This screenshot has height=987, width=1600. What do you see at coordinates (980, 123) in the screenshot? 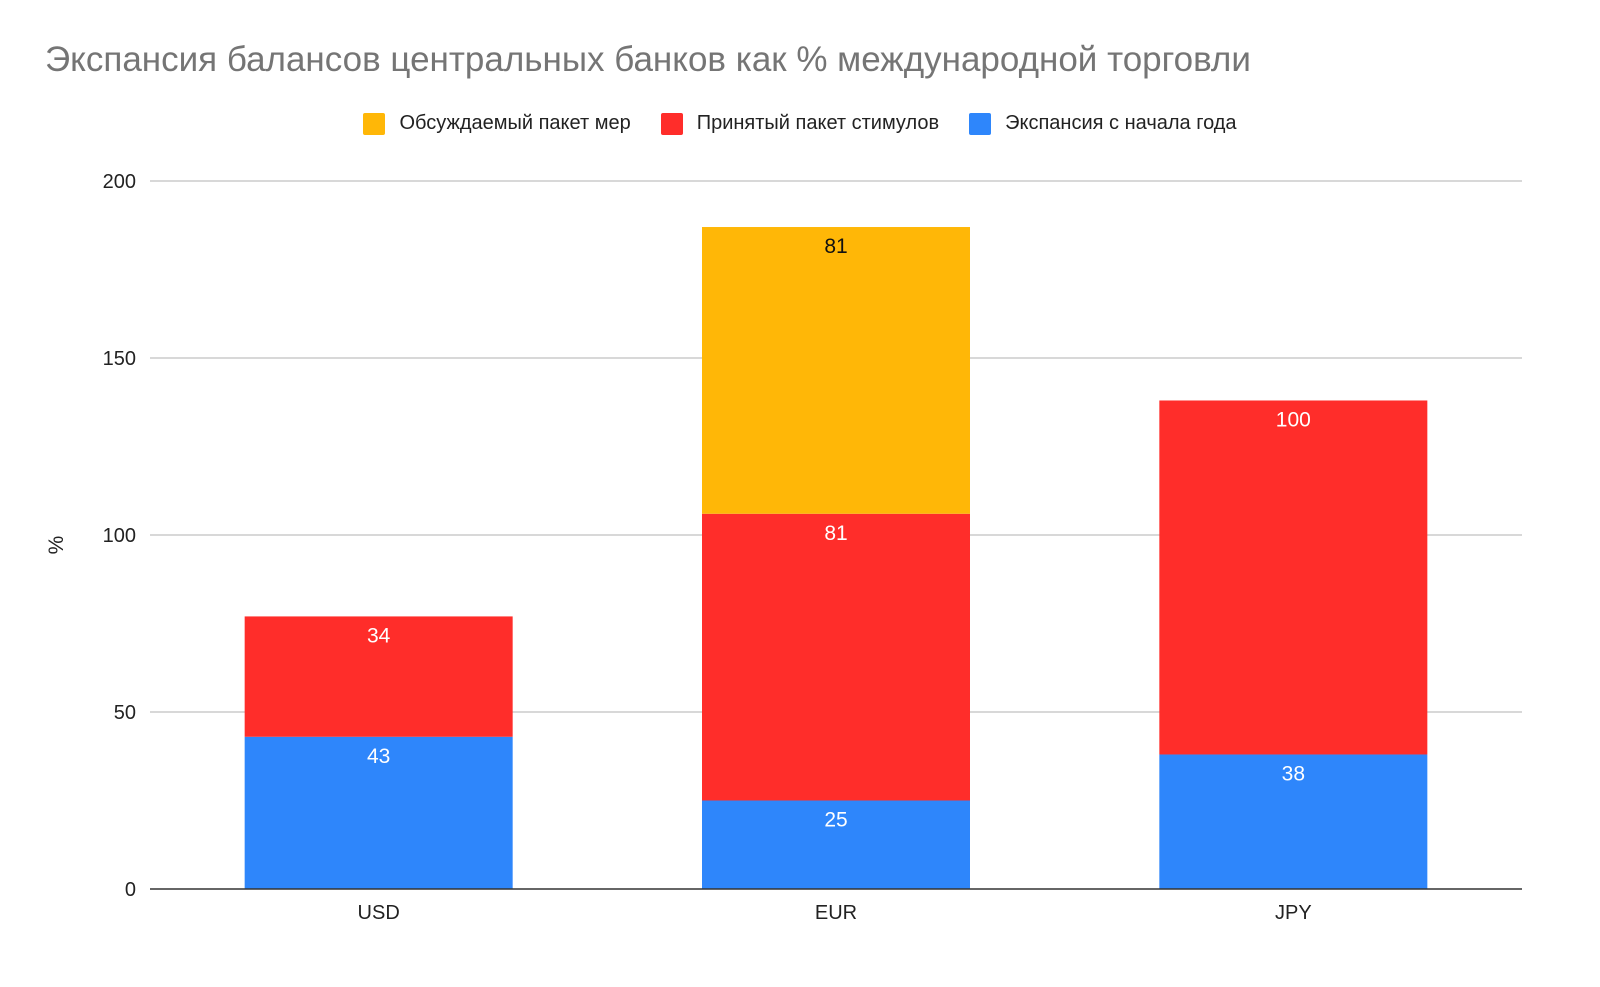
I see `legend-swatch-ytd` at bounding box center [980, 123].